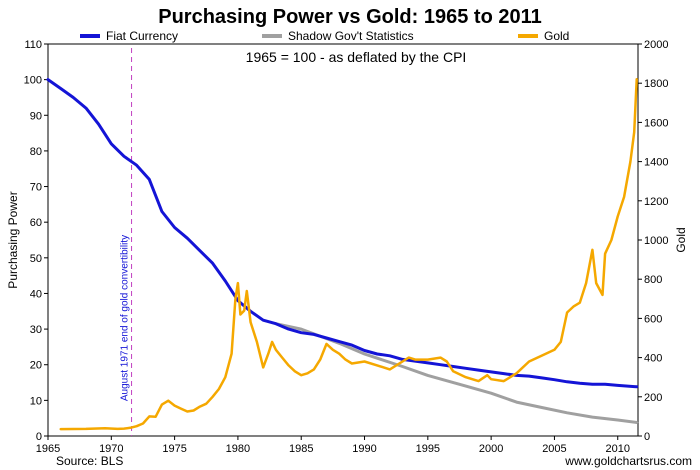 This screenshot has height=470, width=700. I want to click on y-left-tick-label-110: 110, so click(33, 45).